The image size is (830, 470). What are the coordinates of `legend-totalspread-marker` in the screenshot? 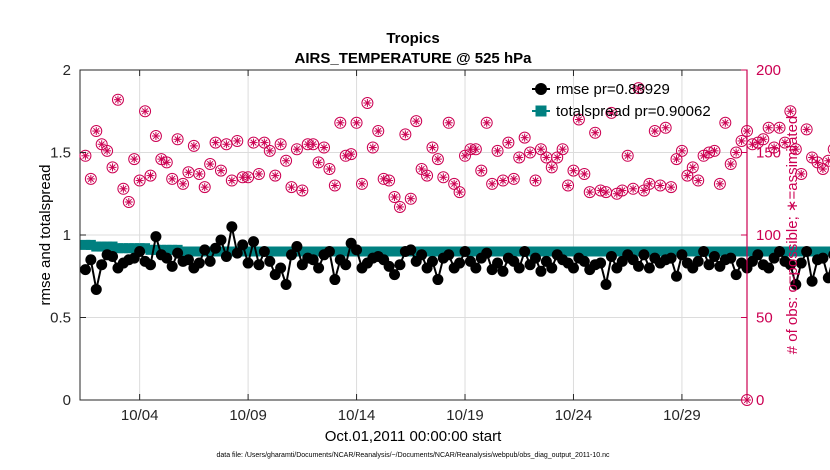 It's located at (541, 111).